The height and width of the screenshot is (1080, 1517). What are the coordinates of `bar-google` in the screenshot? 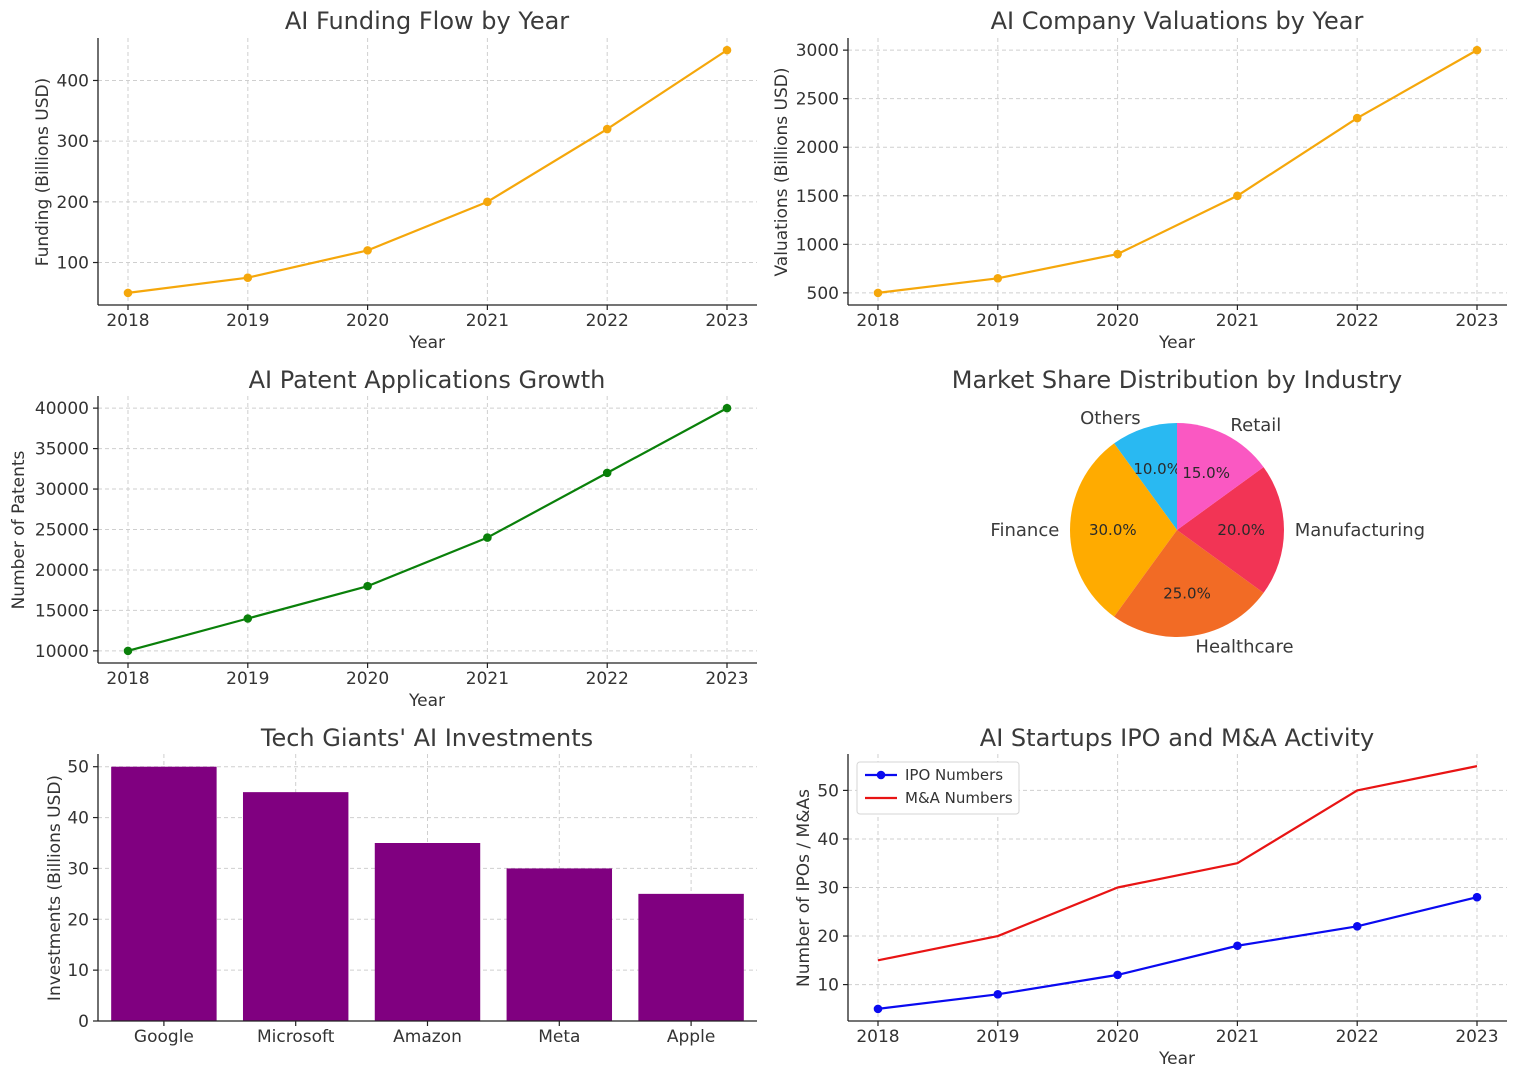 It's located at (164, 893).